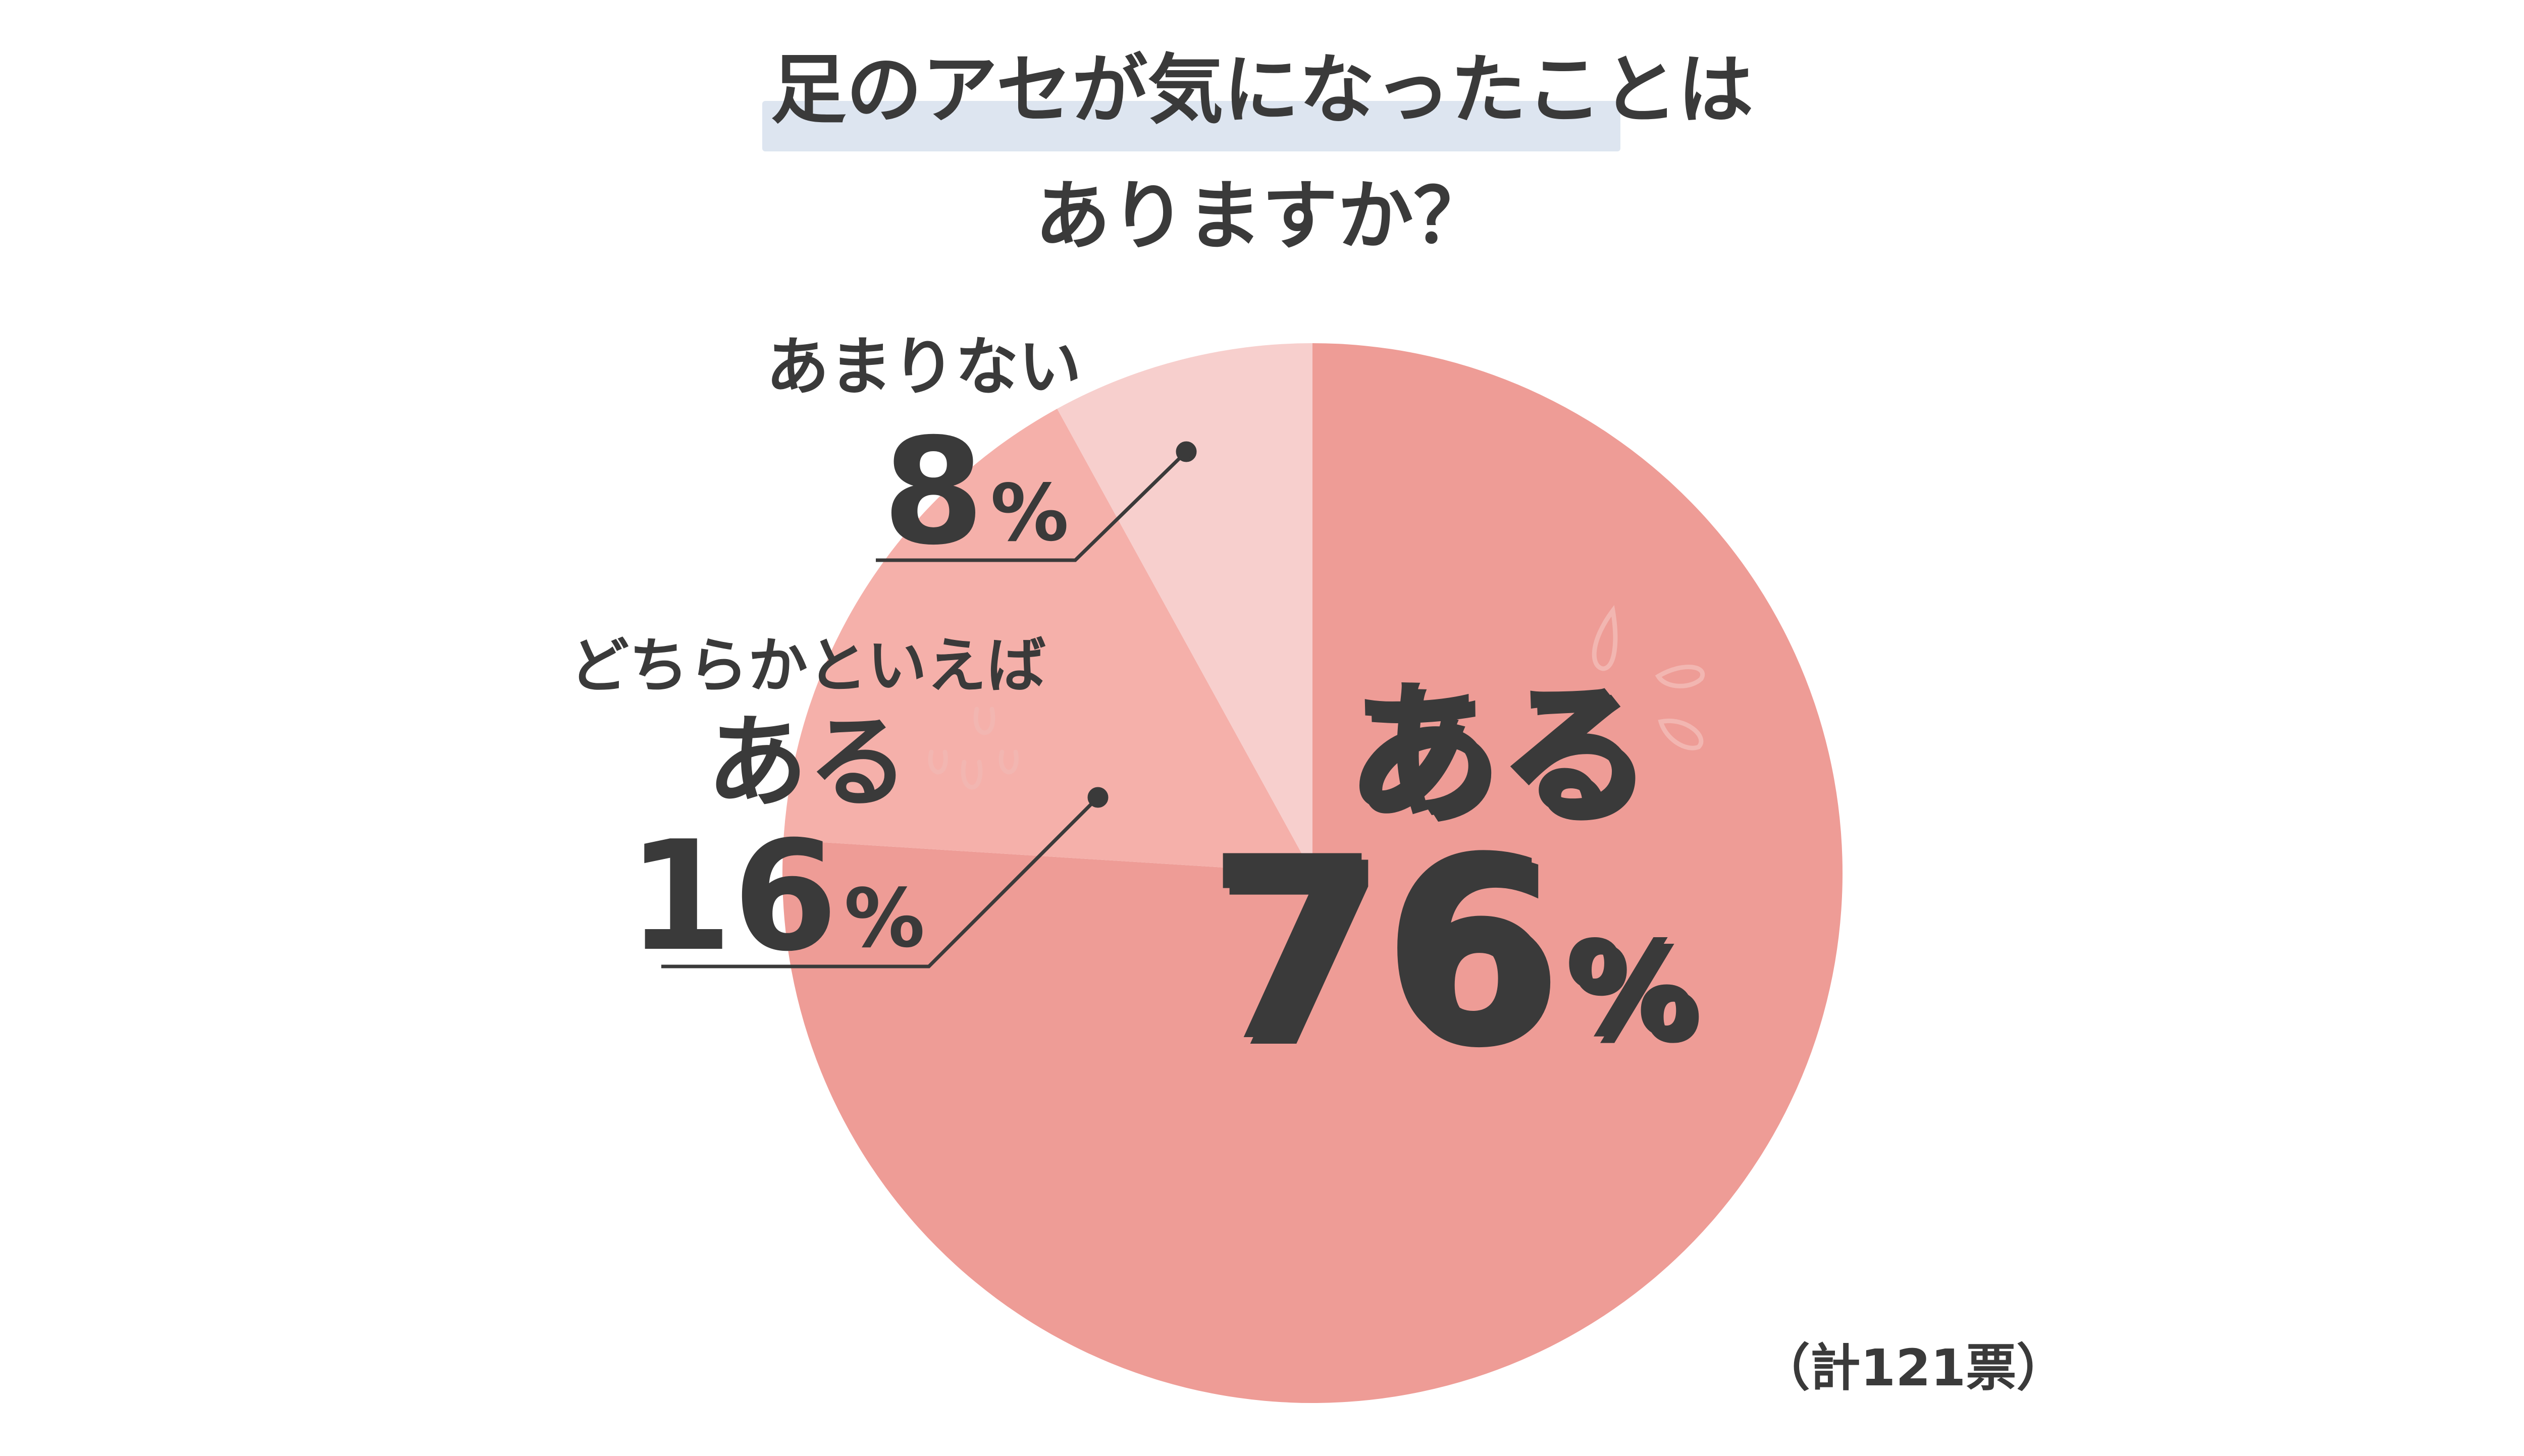 The image size is (2524, 1456). What do you see at coordinates (1262, 216) in the screenshot?
I see `chart-title-line2: ありますか？` at bounding box center [1262, 216].